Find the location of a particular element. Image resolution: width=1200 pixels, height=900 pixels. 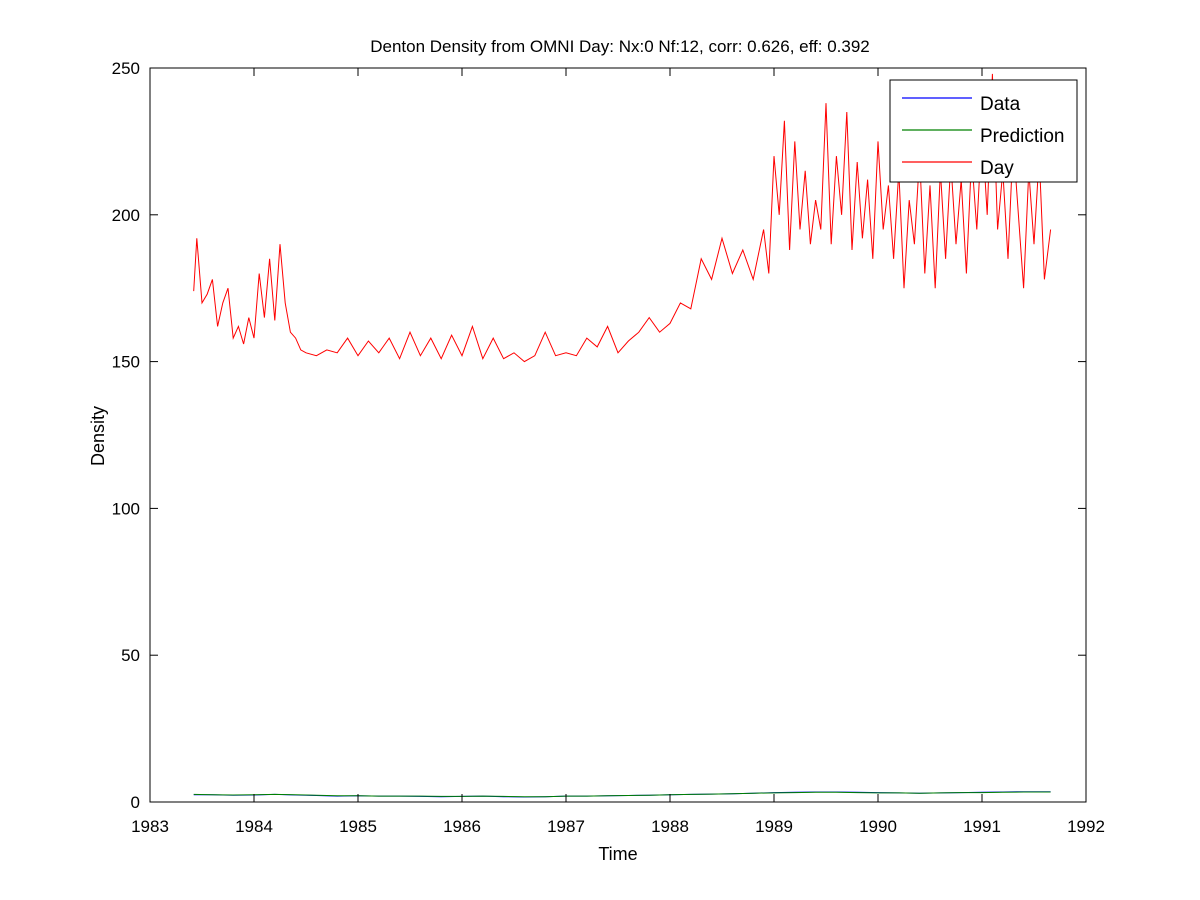

legend-label-data: Data is located at coordinates (1000, 104).